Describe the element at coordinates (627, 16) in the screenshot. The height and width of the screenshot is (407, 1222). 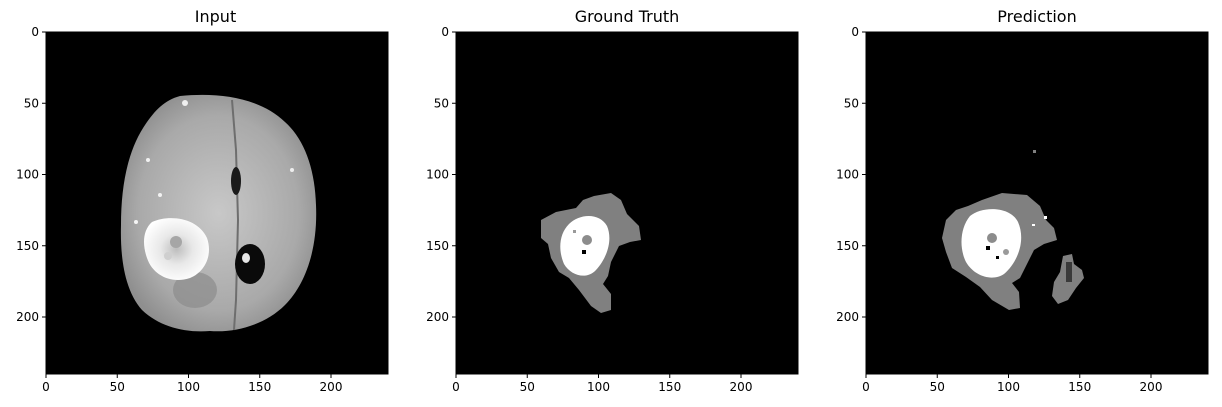
I see `panel-title-ground-truth: Ground Truth` at that location.